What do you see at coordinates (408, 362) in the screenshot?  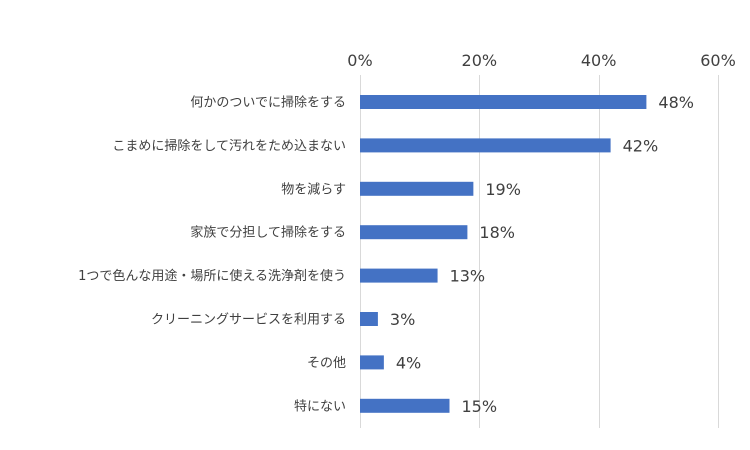 I see `data-label: 4%` at bounding box center [408, 362].